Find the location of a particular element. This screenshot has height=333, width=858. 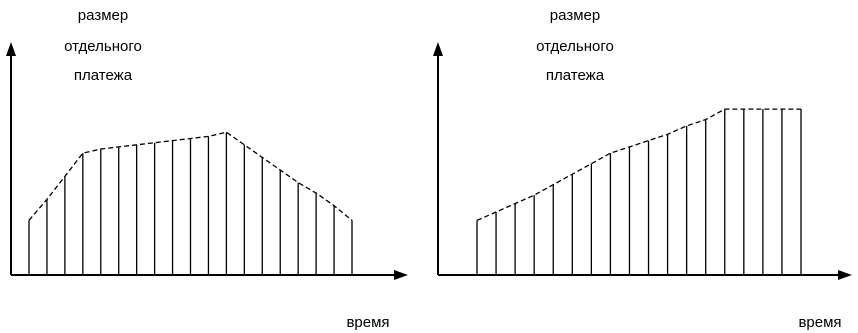

y-axis-label-right-line-1: размер is located at coordinates (575, 15).